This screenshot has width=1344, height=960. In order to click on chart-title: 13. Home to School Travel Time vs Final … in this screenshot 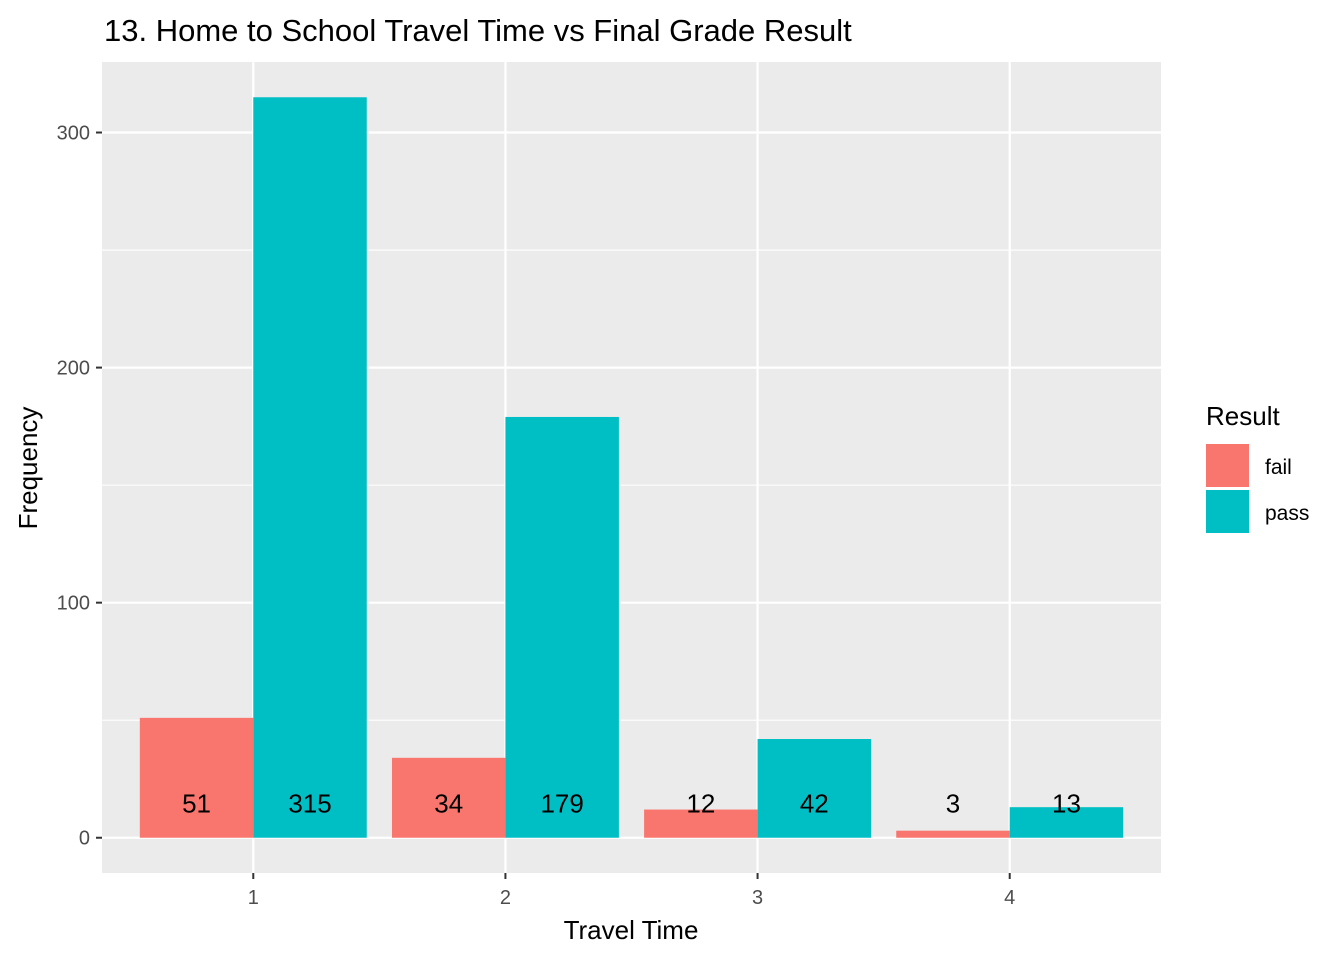, I will do `click(478, 30)`.